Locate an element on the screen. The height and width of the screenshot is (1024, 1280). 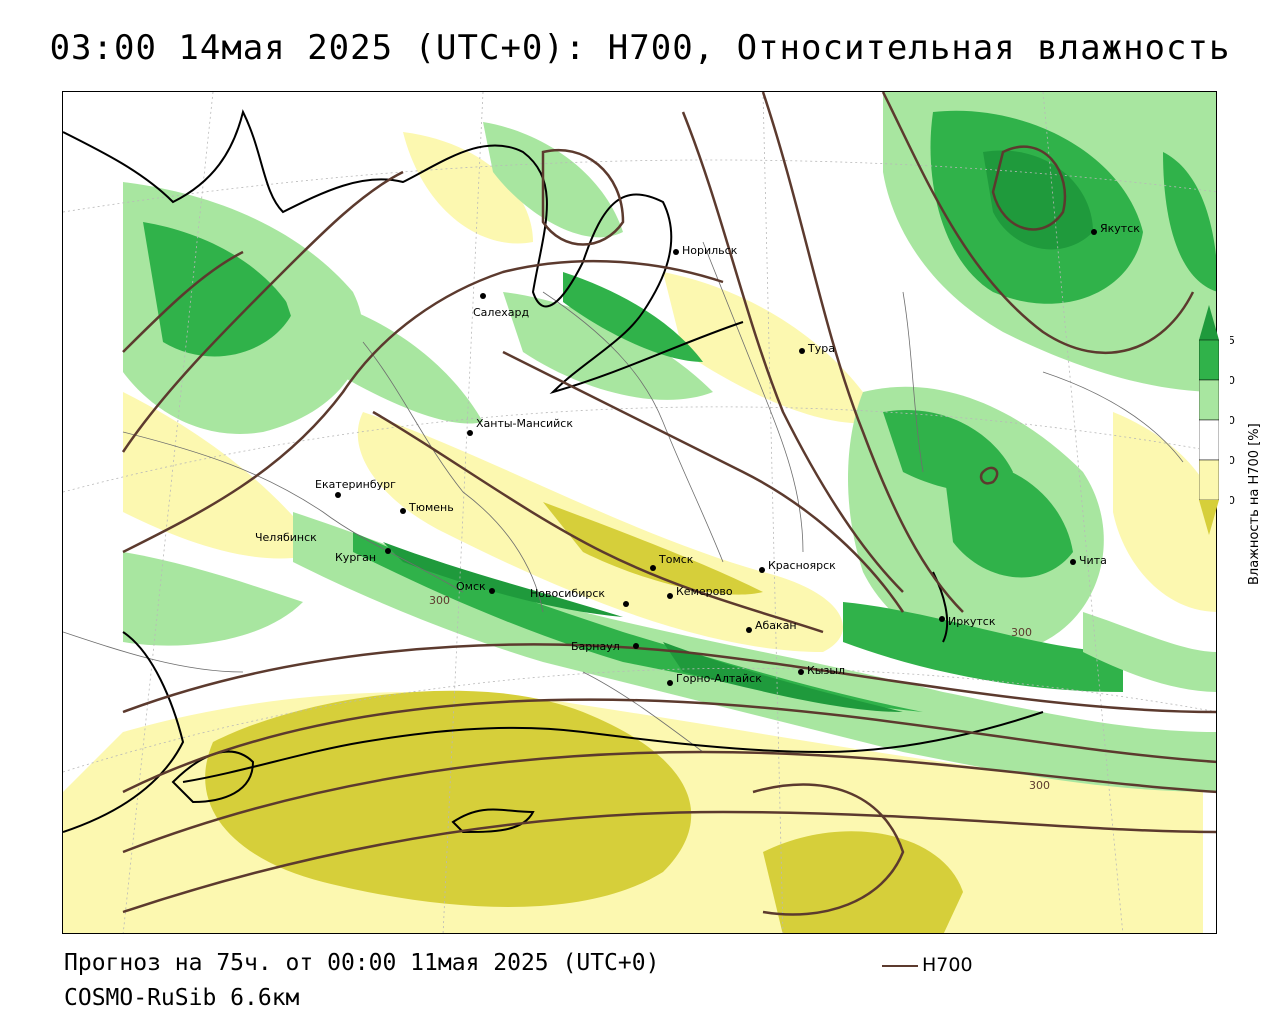
h700-legend-label: H700 is located at coordinates (947, 965).